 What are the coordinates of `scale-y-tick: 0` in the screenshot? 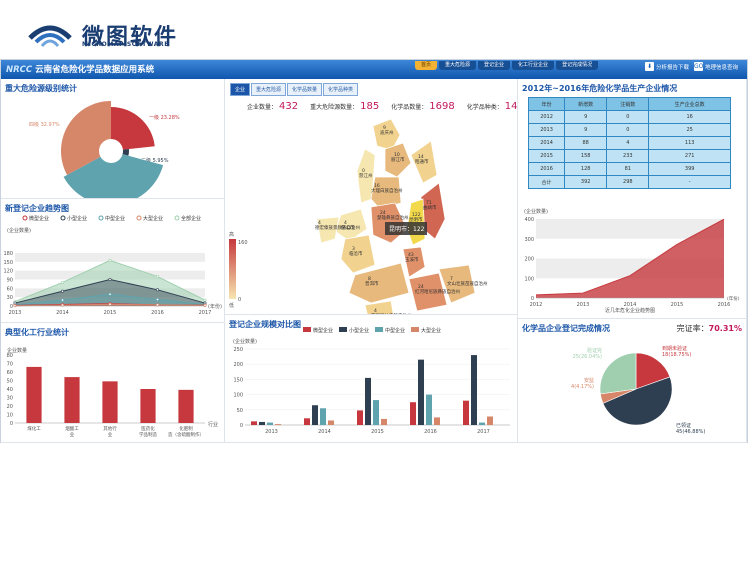 It's located at (241, 426).